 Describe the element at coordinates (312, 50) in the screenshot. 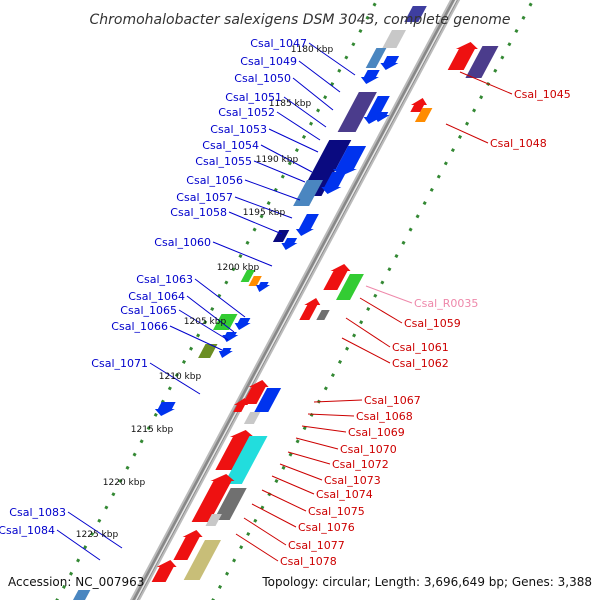

I see `scale-tick-label: 1180 kbp` at that location.